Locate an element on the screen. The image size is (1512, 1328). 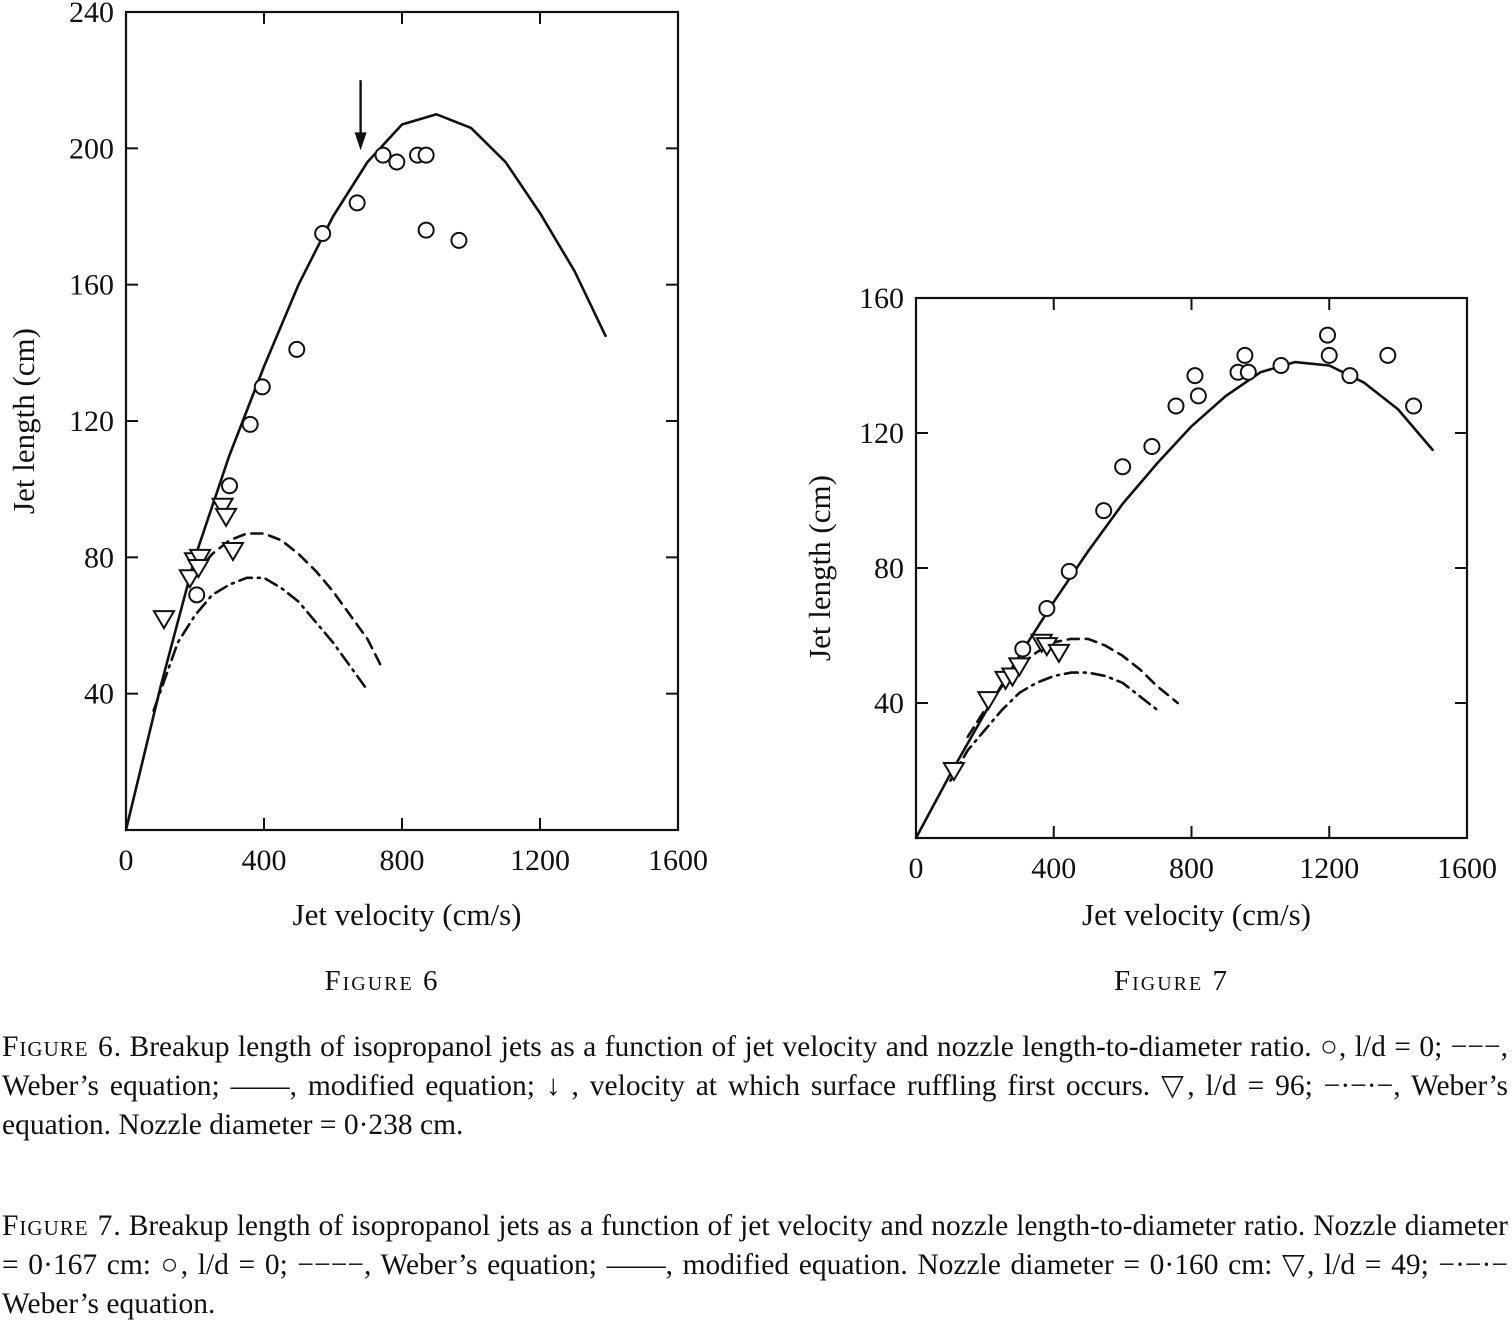
fig6-arrow-head is located at coordinates (360, 141).